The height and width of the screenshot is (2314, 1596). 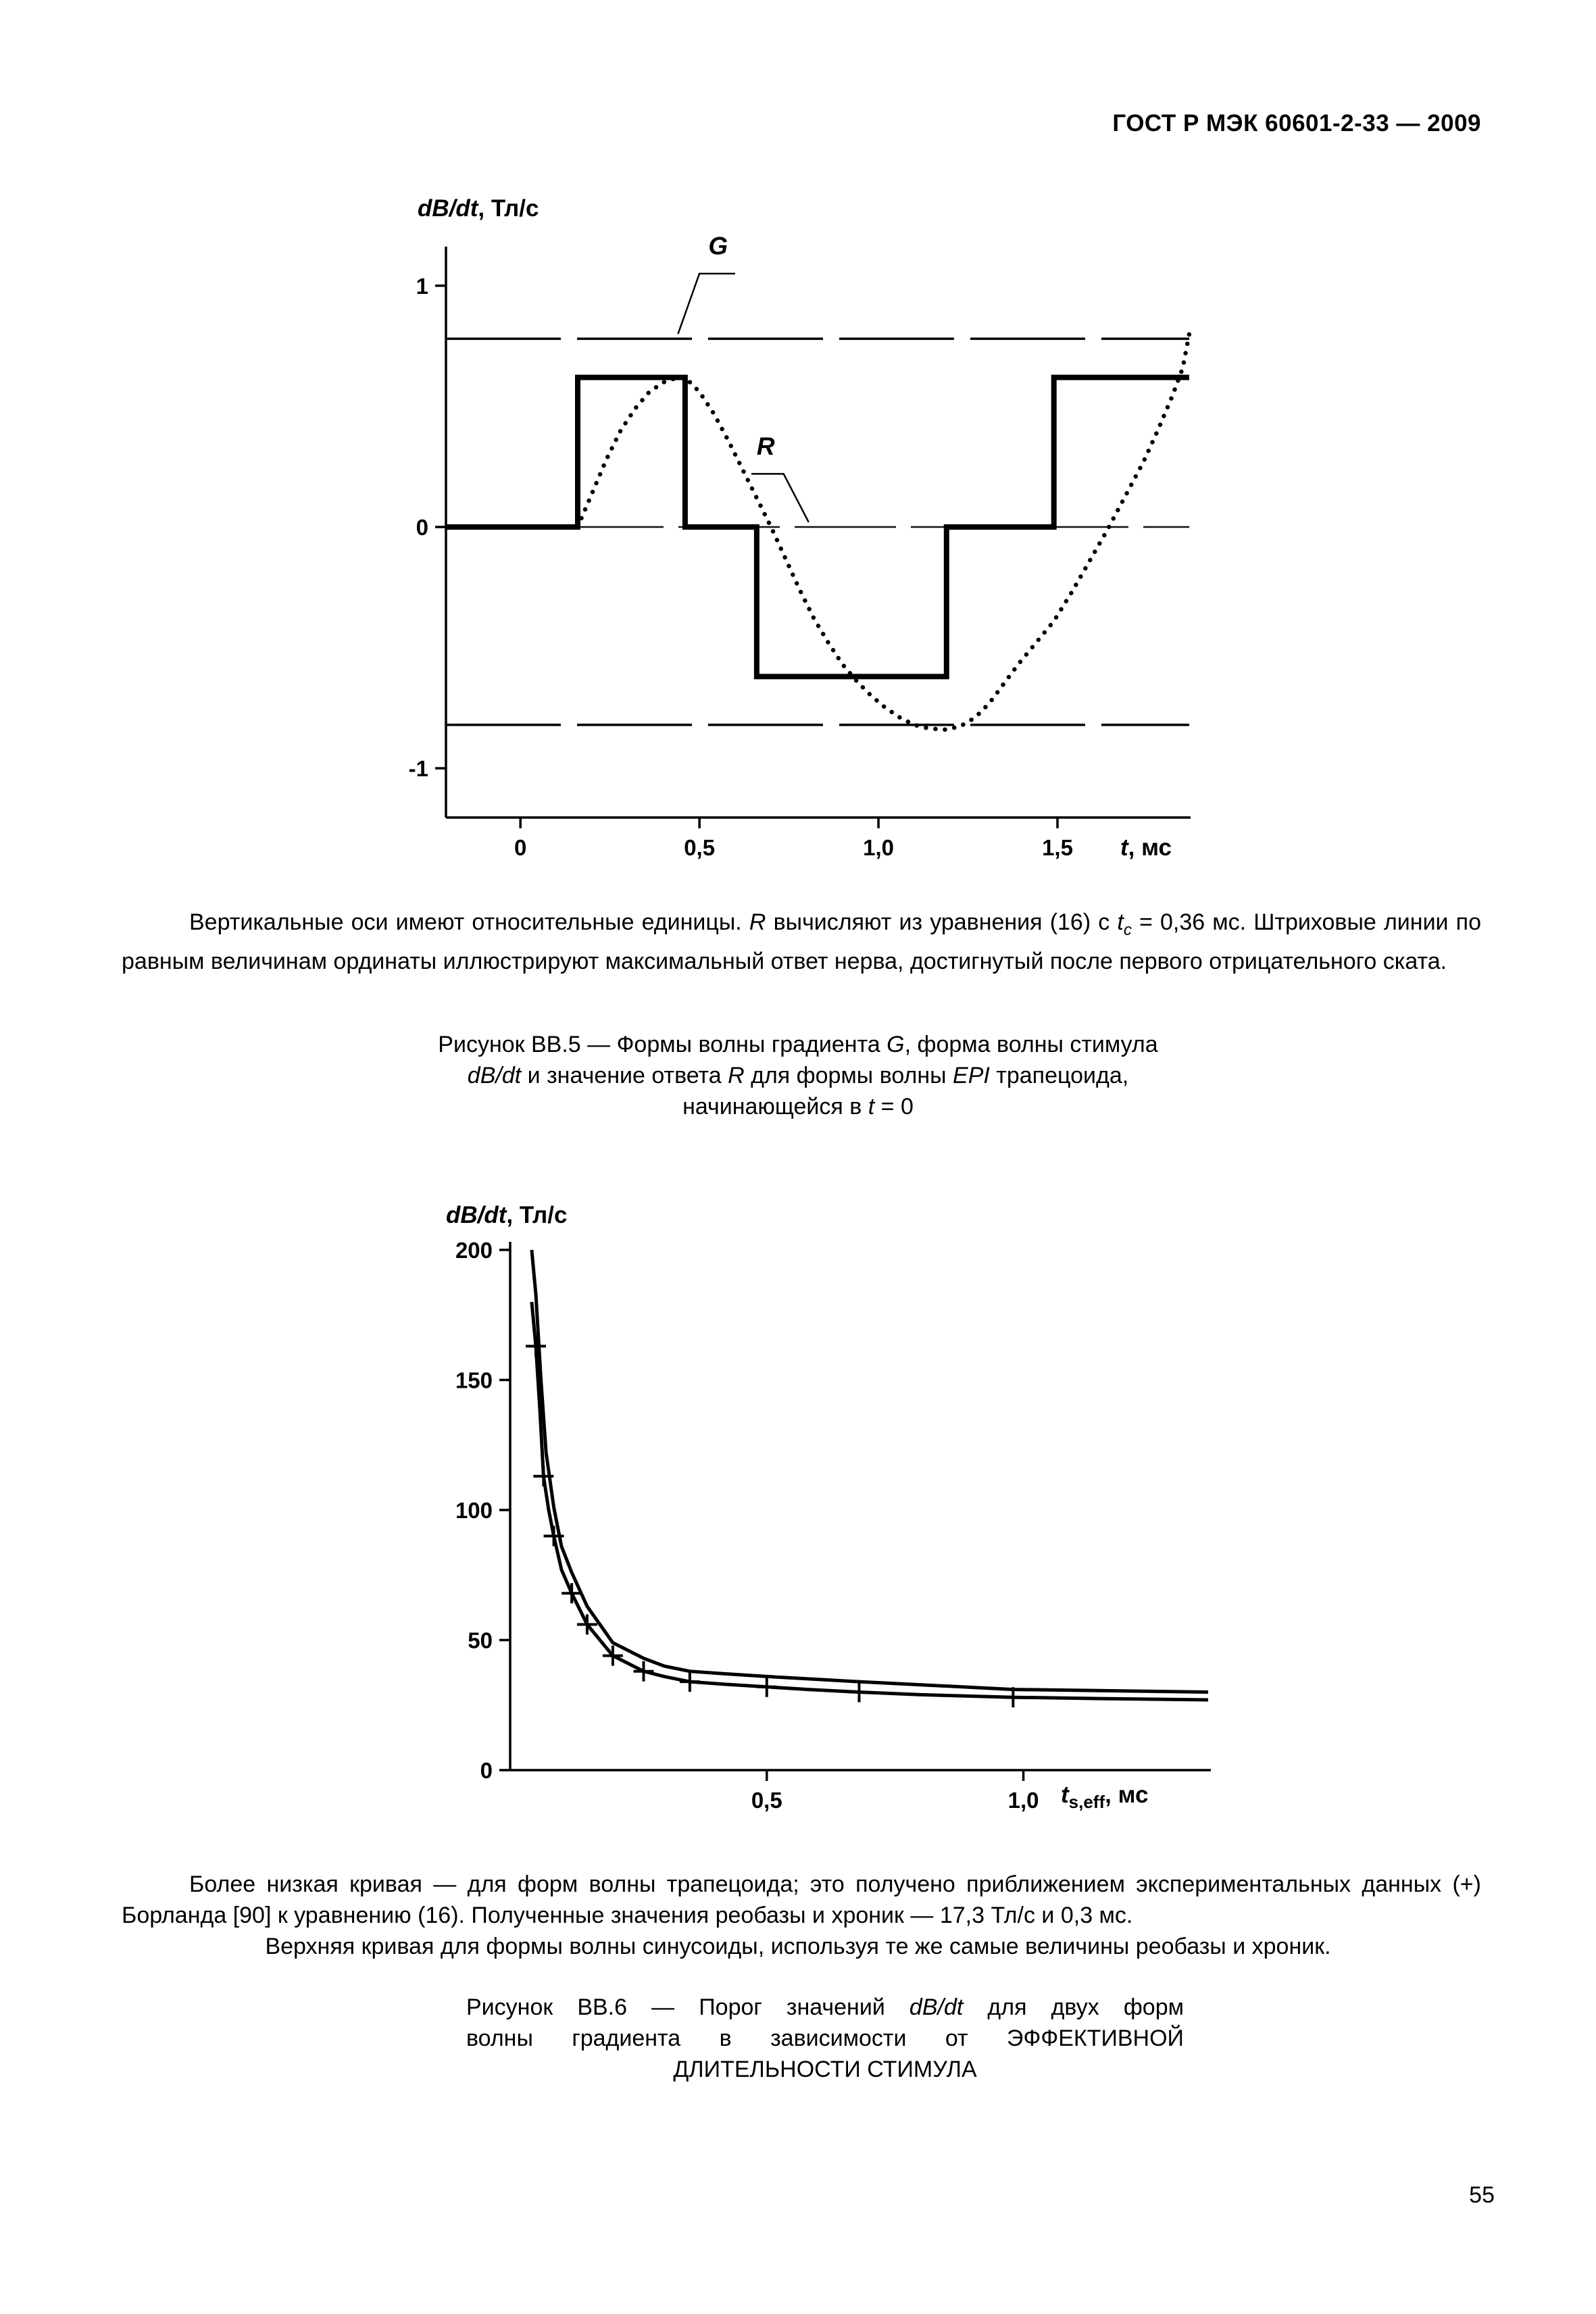 I want to click on figure-bb5-chart: dB/dt, Тл/с t, мс 1 0 -1 0 0,5 1,0 1,5 G R, so click(x=801, y=528).